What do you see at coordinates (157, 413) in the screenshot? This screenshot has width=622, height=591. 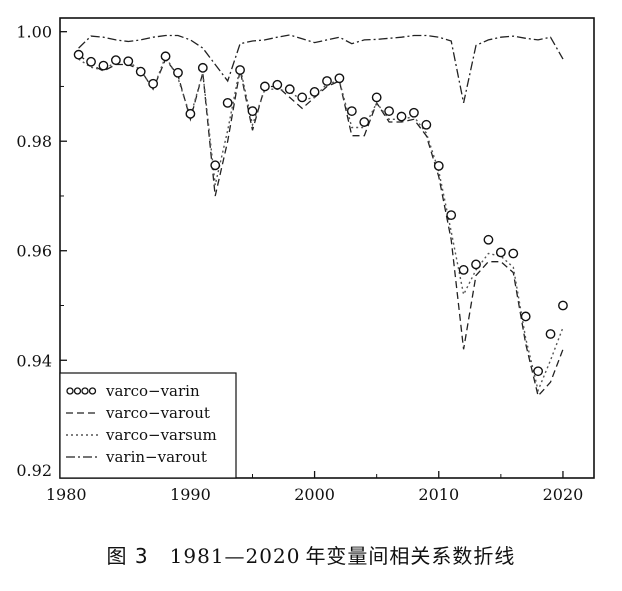 I see `legend-label: varco−varout` at bounding box center [157, 413].